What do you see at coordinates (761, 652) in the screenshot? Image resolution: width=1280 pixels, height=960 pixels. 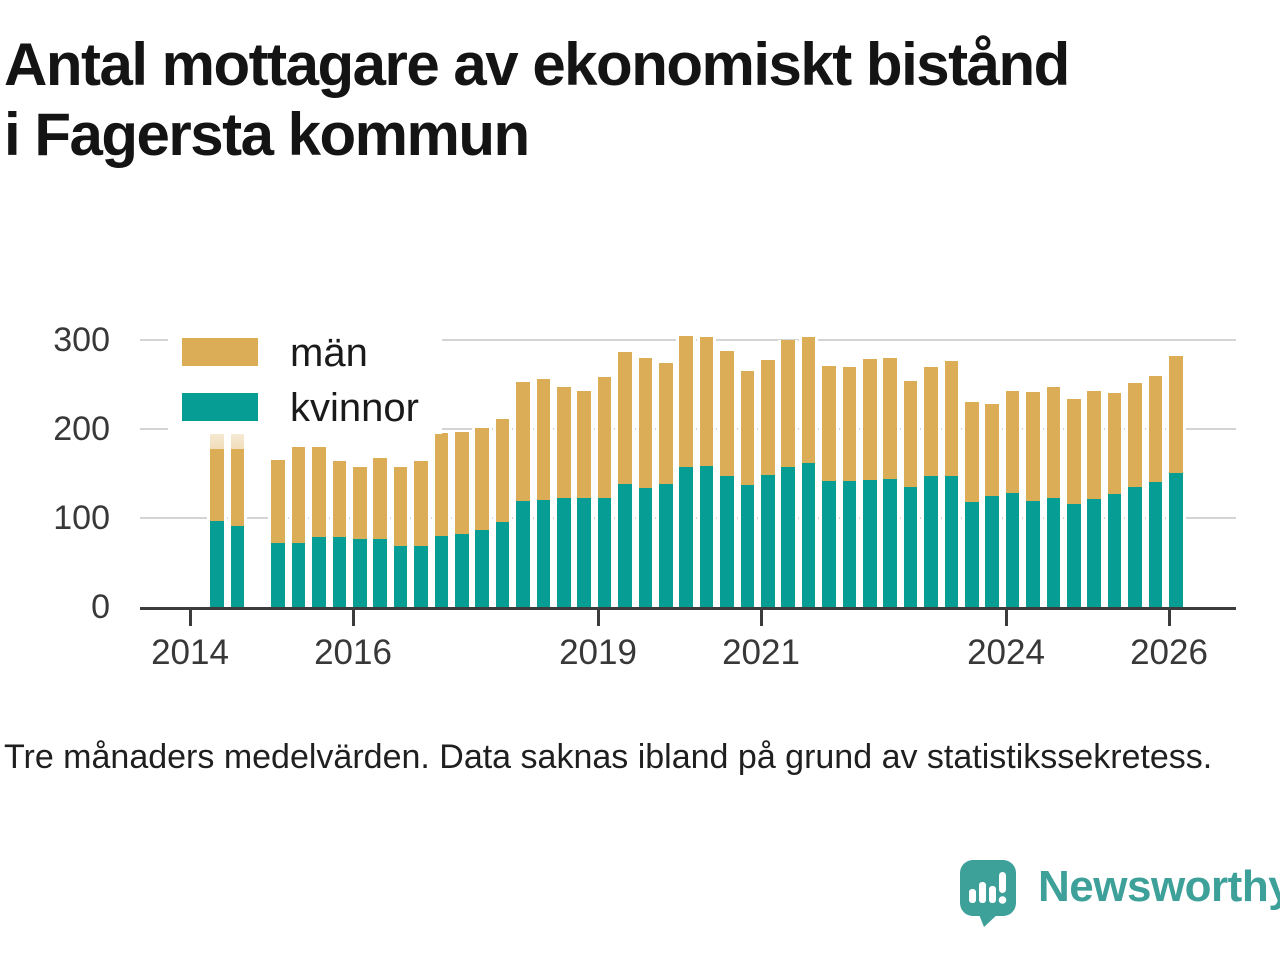 I see `x-tick-label: 2021` at bounding box center [761, 652].